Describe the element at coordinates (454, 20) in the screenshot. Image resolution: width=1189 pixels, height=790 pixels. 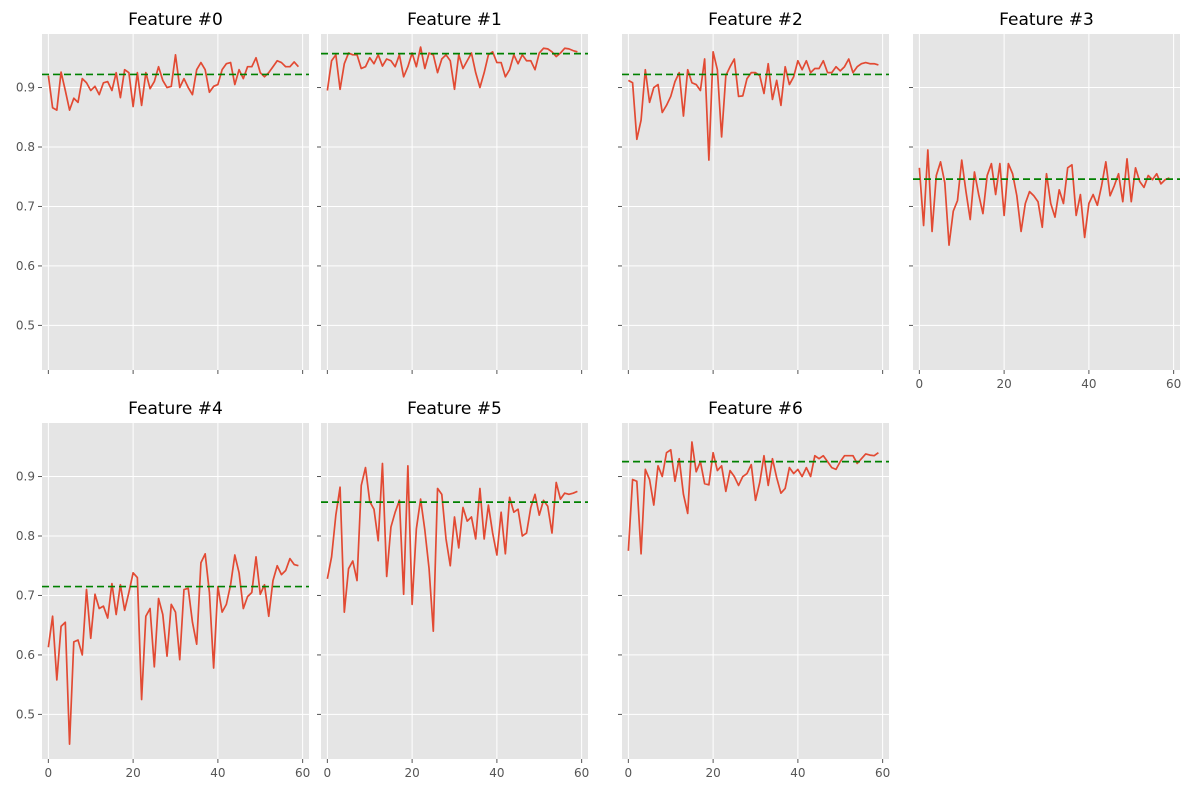
I see `panel-title: Feature #1` at that location.